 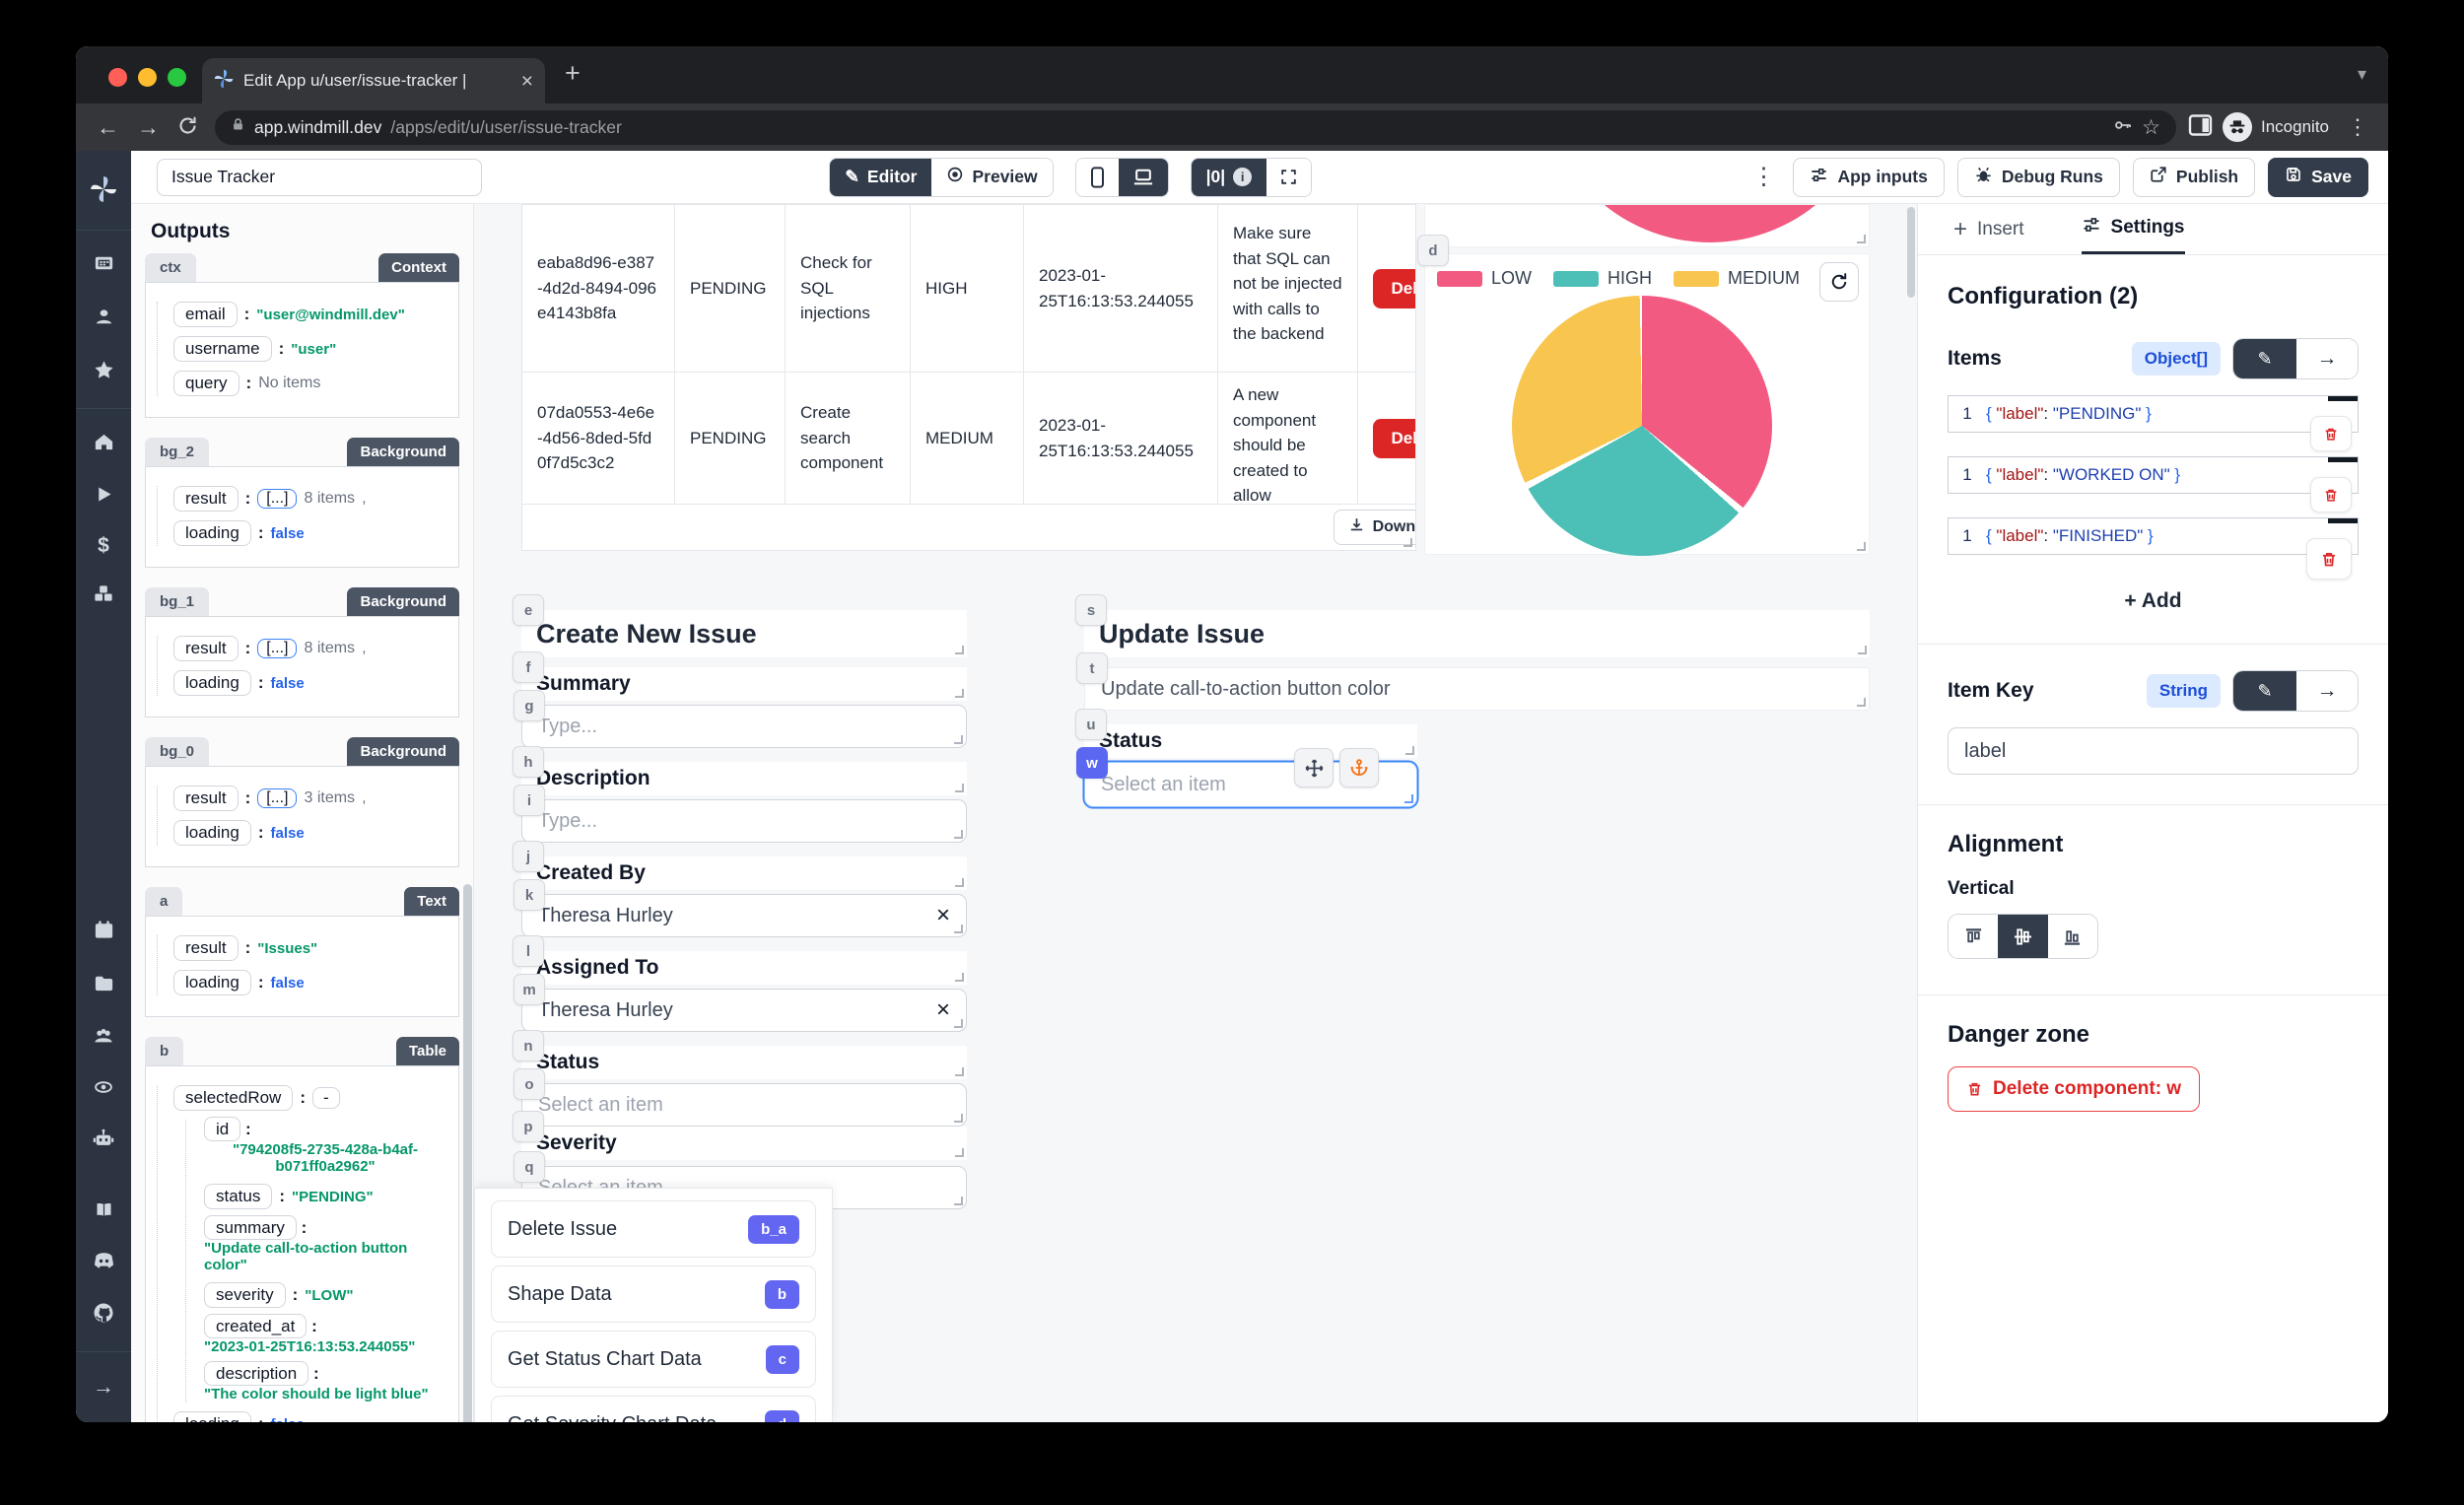 What do you see at coordinates (104, 1212) in the screenshot?
I see `docs-book-icon` at bounding box center [104, 1212].